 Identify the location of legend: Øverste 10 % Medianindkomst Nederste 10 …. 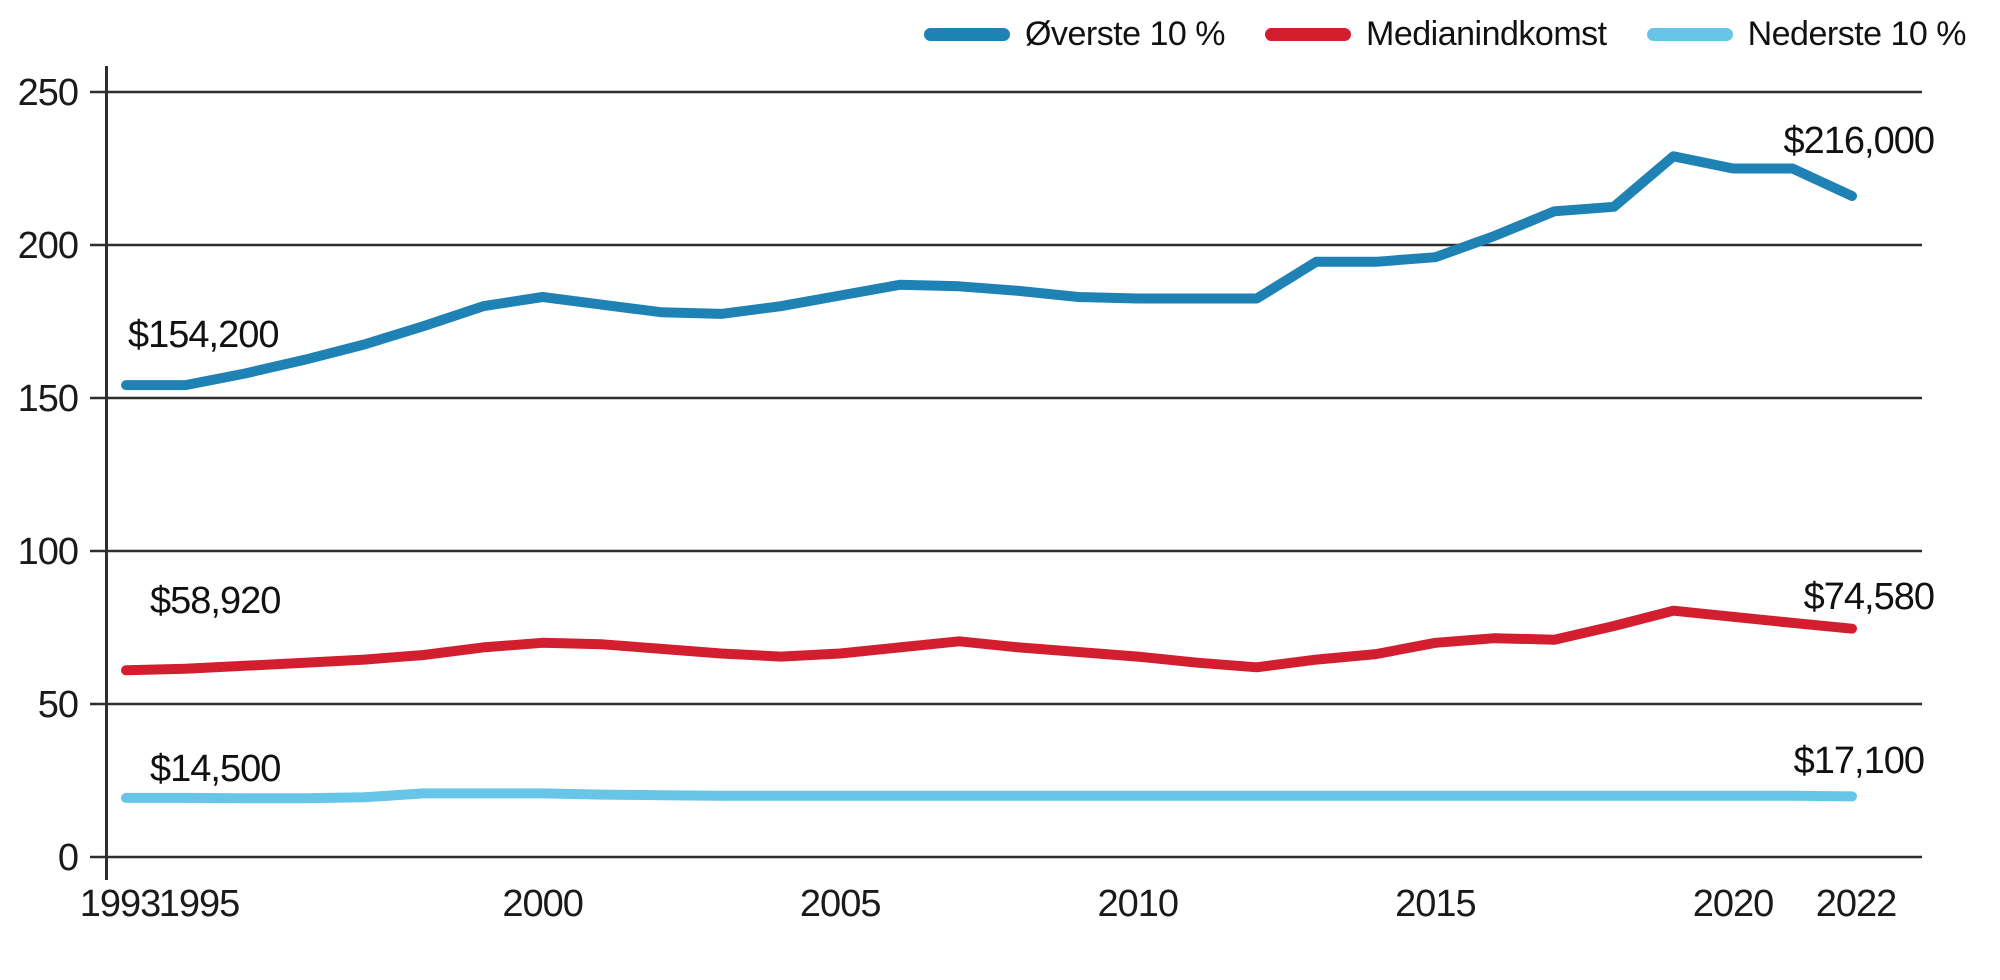
(1445, 34).